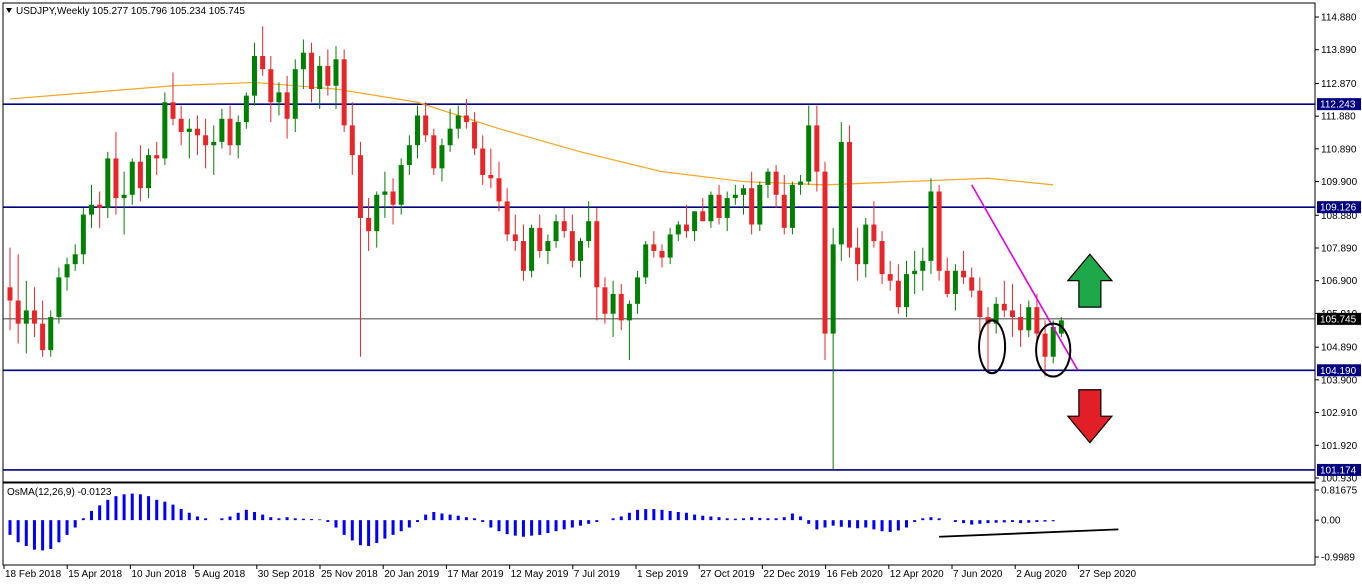 The height and width of the screenshot is (584, 1362). Describe the element at coordinates (411, 574) in the screenshot. I see `x-tick-label: 20 Jan 2019` at that location.